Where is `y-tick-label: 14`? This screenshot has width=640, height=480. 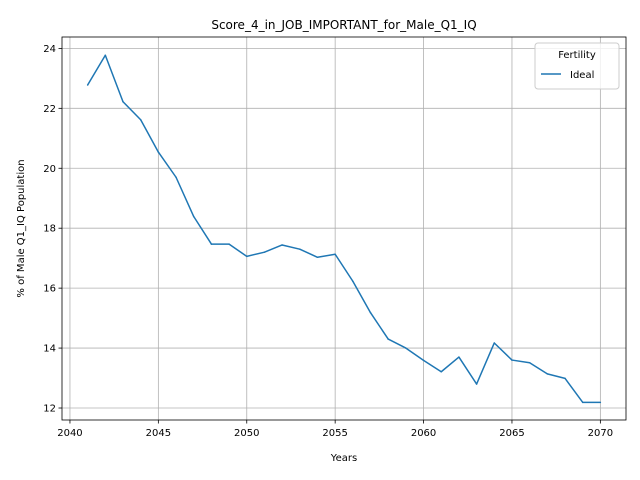 y-tick-label: 14 is located at coordinates (49, 349).